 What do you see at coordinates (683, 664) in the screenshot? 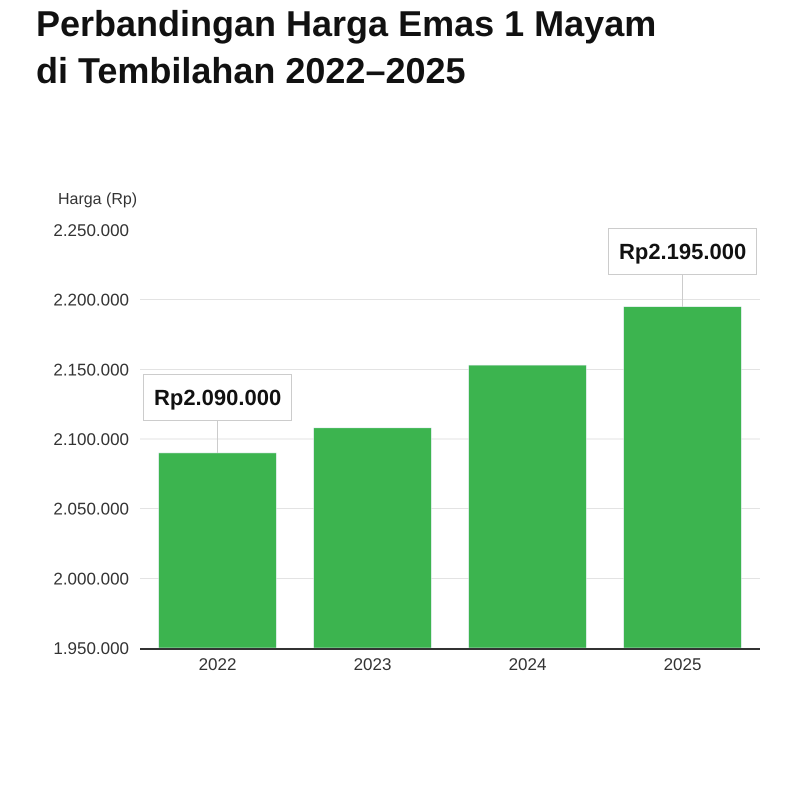
I see `x-tick-label: 2025` at bounding box center [683, 664].